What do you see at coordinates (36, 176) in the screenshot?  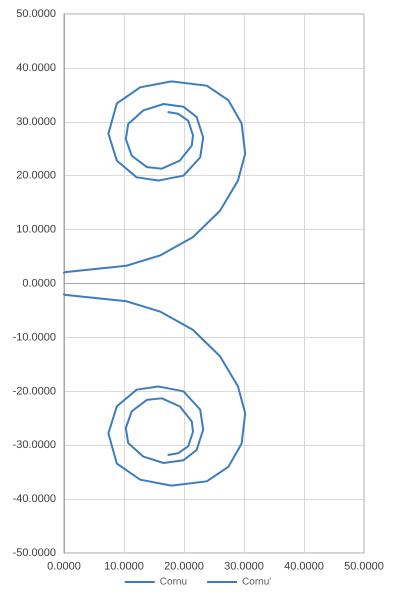 I see `y-tick-label: 20.0000` at bounding box center [36, 176].